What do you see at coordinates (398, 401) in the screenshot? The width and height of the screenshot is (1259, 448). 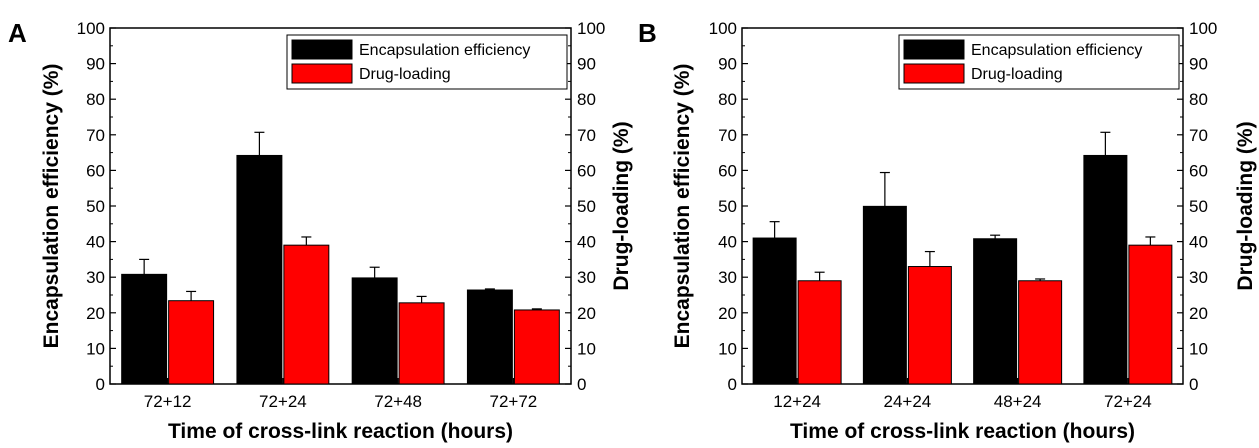 I see `x-tick-label: 72+48` at bounding box center [398, 401].